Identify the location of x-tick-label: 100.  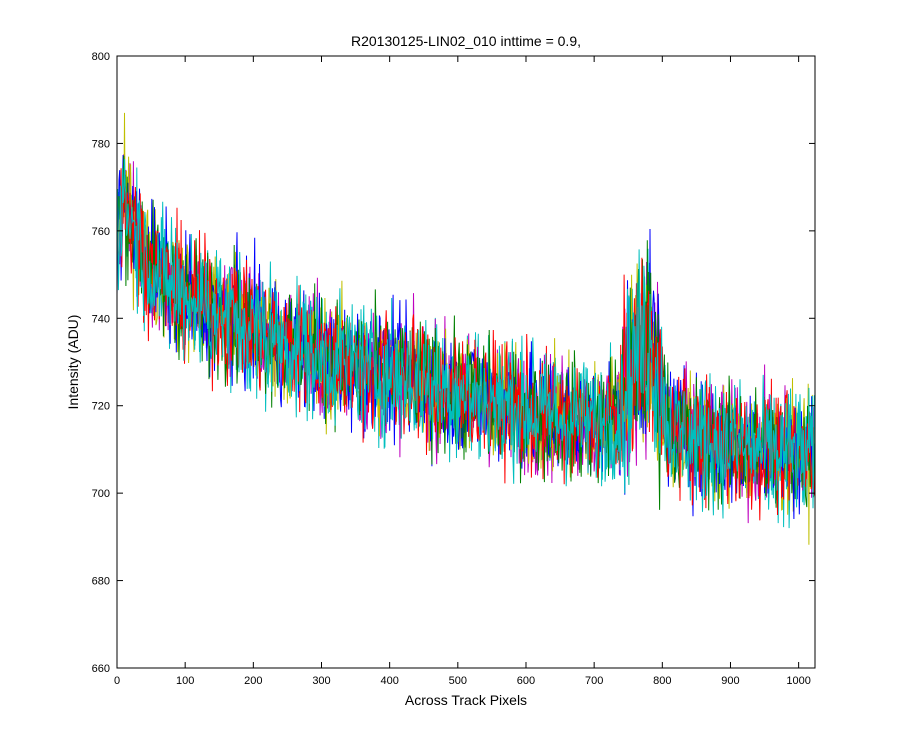
(185, 681).